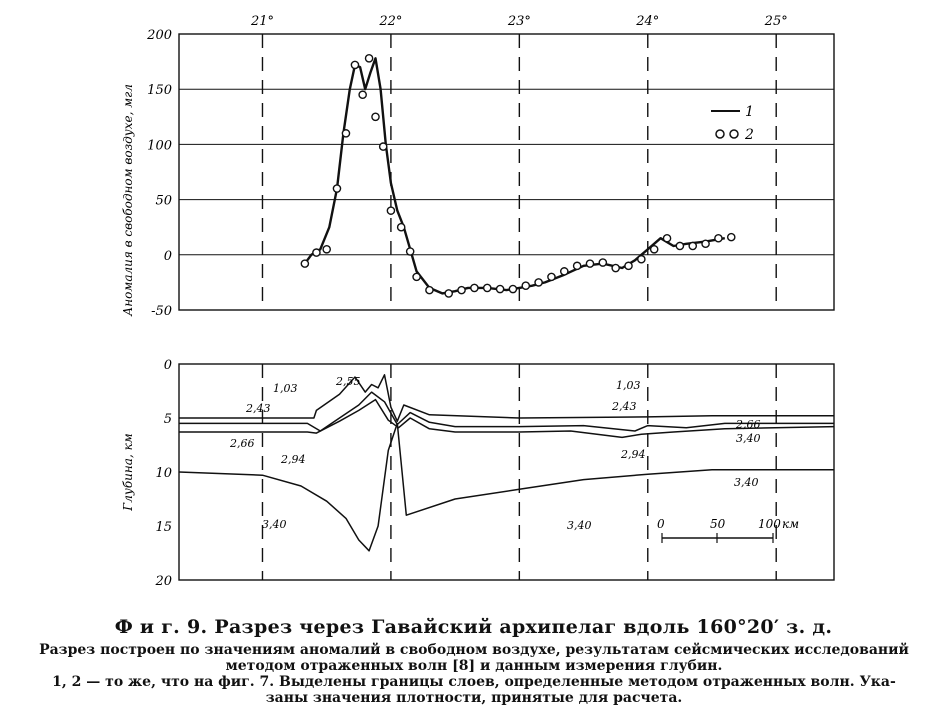  I want to click on gravity-y-tick-label: -50, so click(161, 311).